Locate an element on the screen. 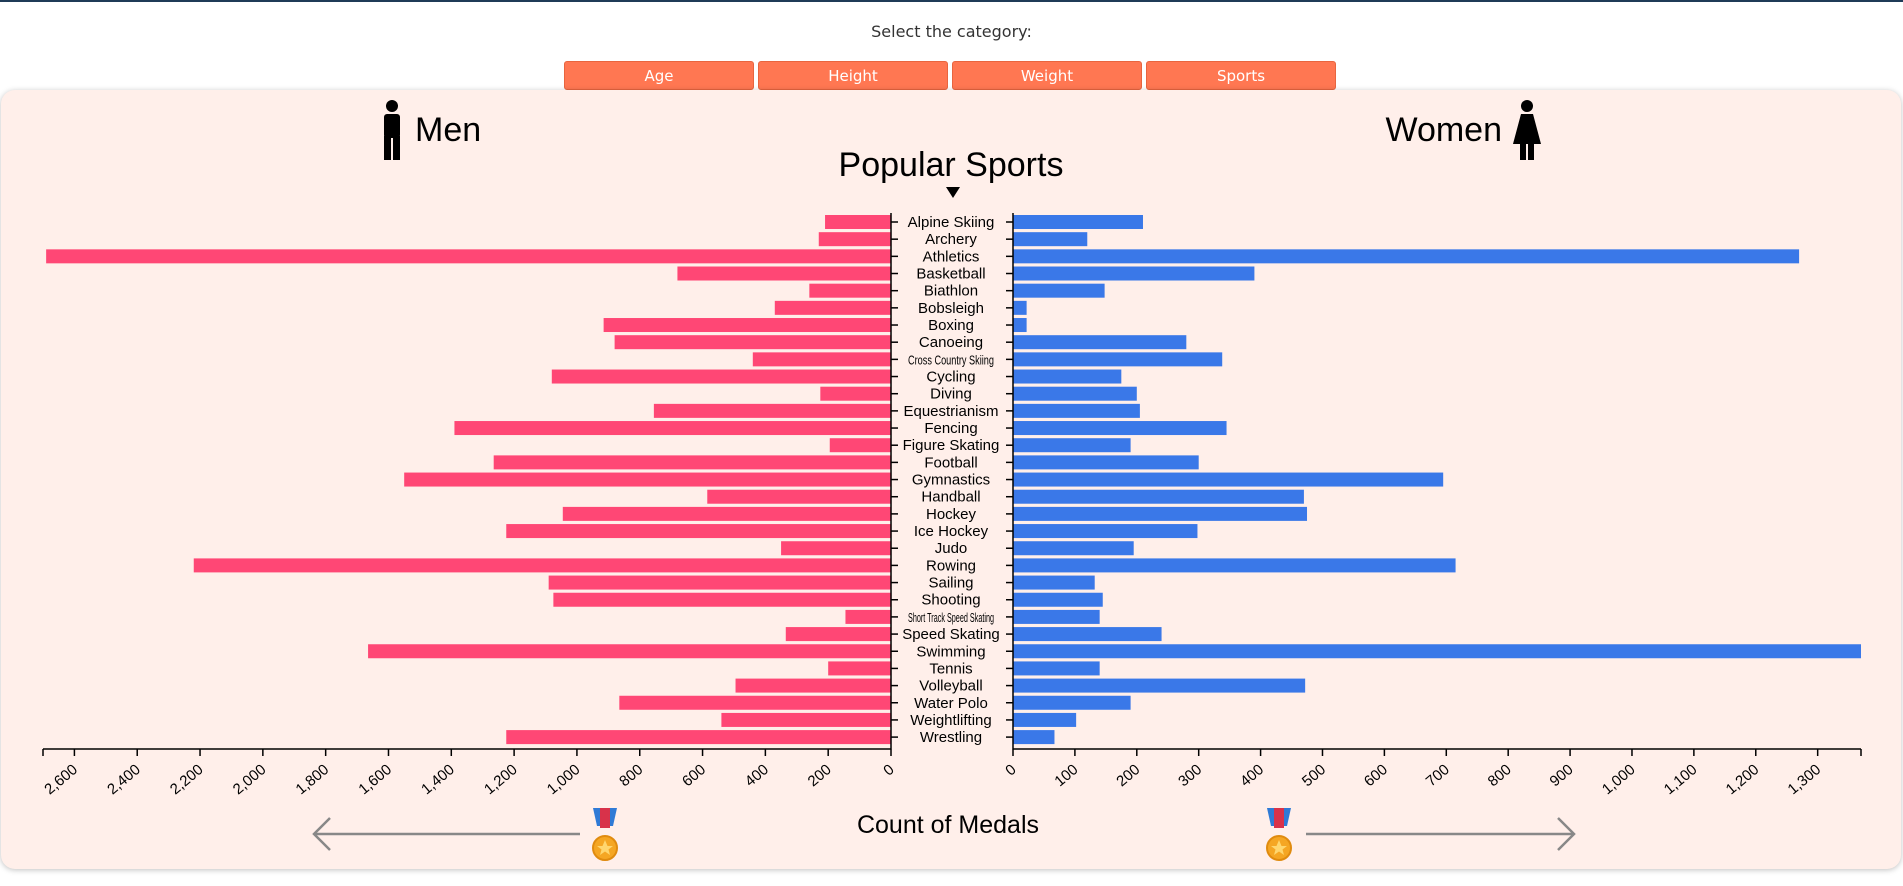 The width and height of the screenshot is (1903, 886). category-label: Ice Hockey is located at coordinates (951, 531).